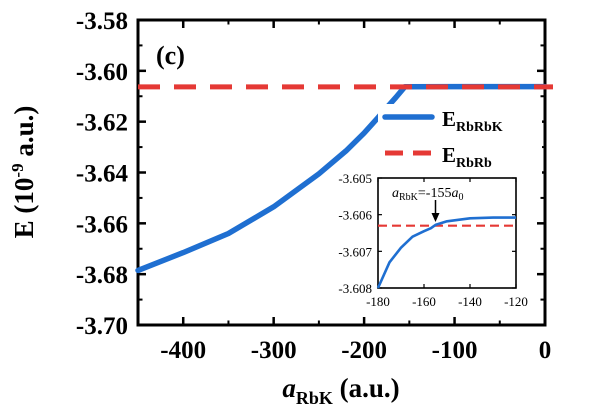  I want to click on y-tick-label: -3.70, so click(102, 326).